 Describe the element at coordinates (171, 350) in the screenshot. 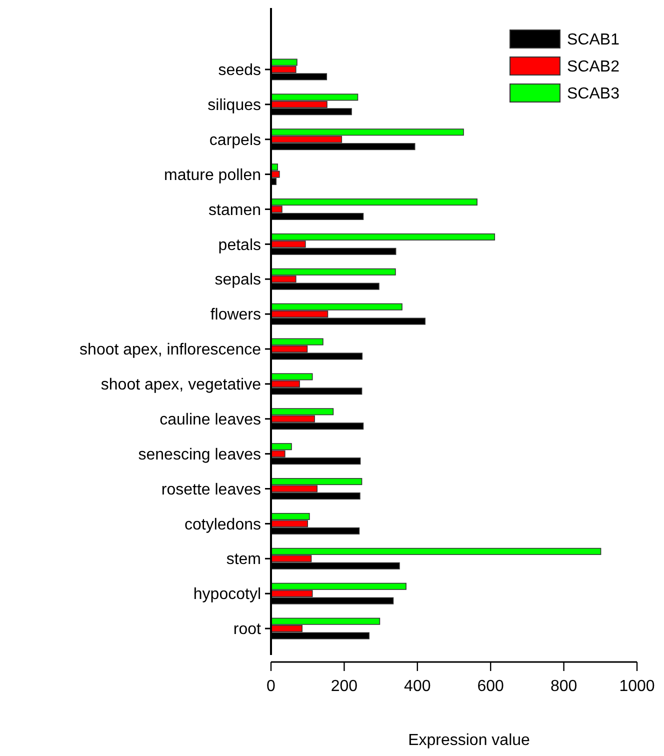

I see `y-tick-label: shoot apex, inflorescence` at that location.